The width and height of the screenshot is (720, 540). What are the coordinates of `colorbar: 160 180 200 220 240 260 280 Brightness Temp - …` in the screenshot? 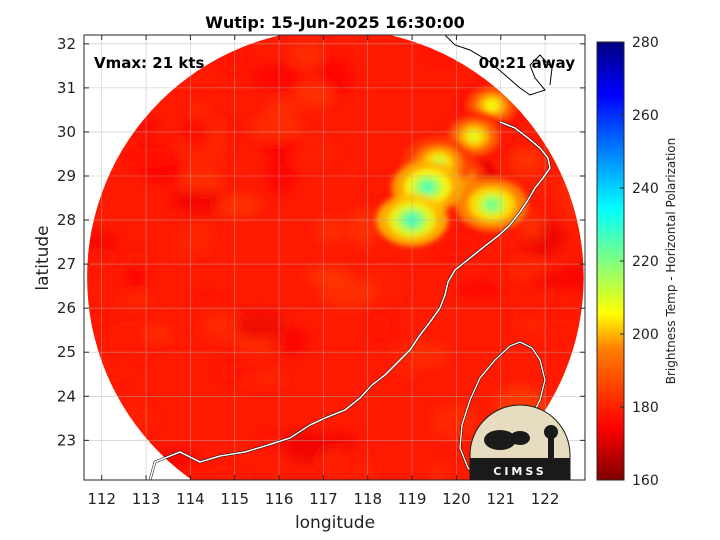 It's located at (637, 262).